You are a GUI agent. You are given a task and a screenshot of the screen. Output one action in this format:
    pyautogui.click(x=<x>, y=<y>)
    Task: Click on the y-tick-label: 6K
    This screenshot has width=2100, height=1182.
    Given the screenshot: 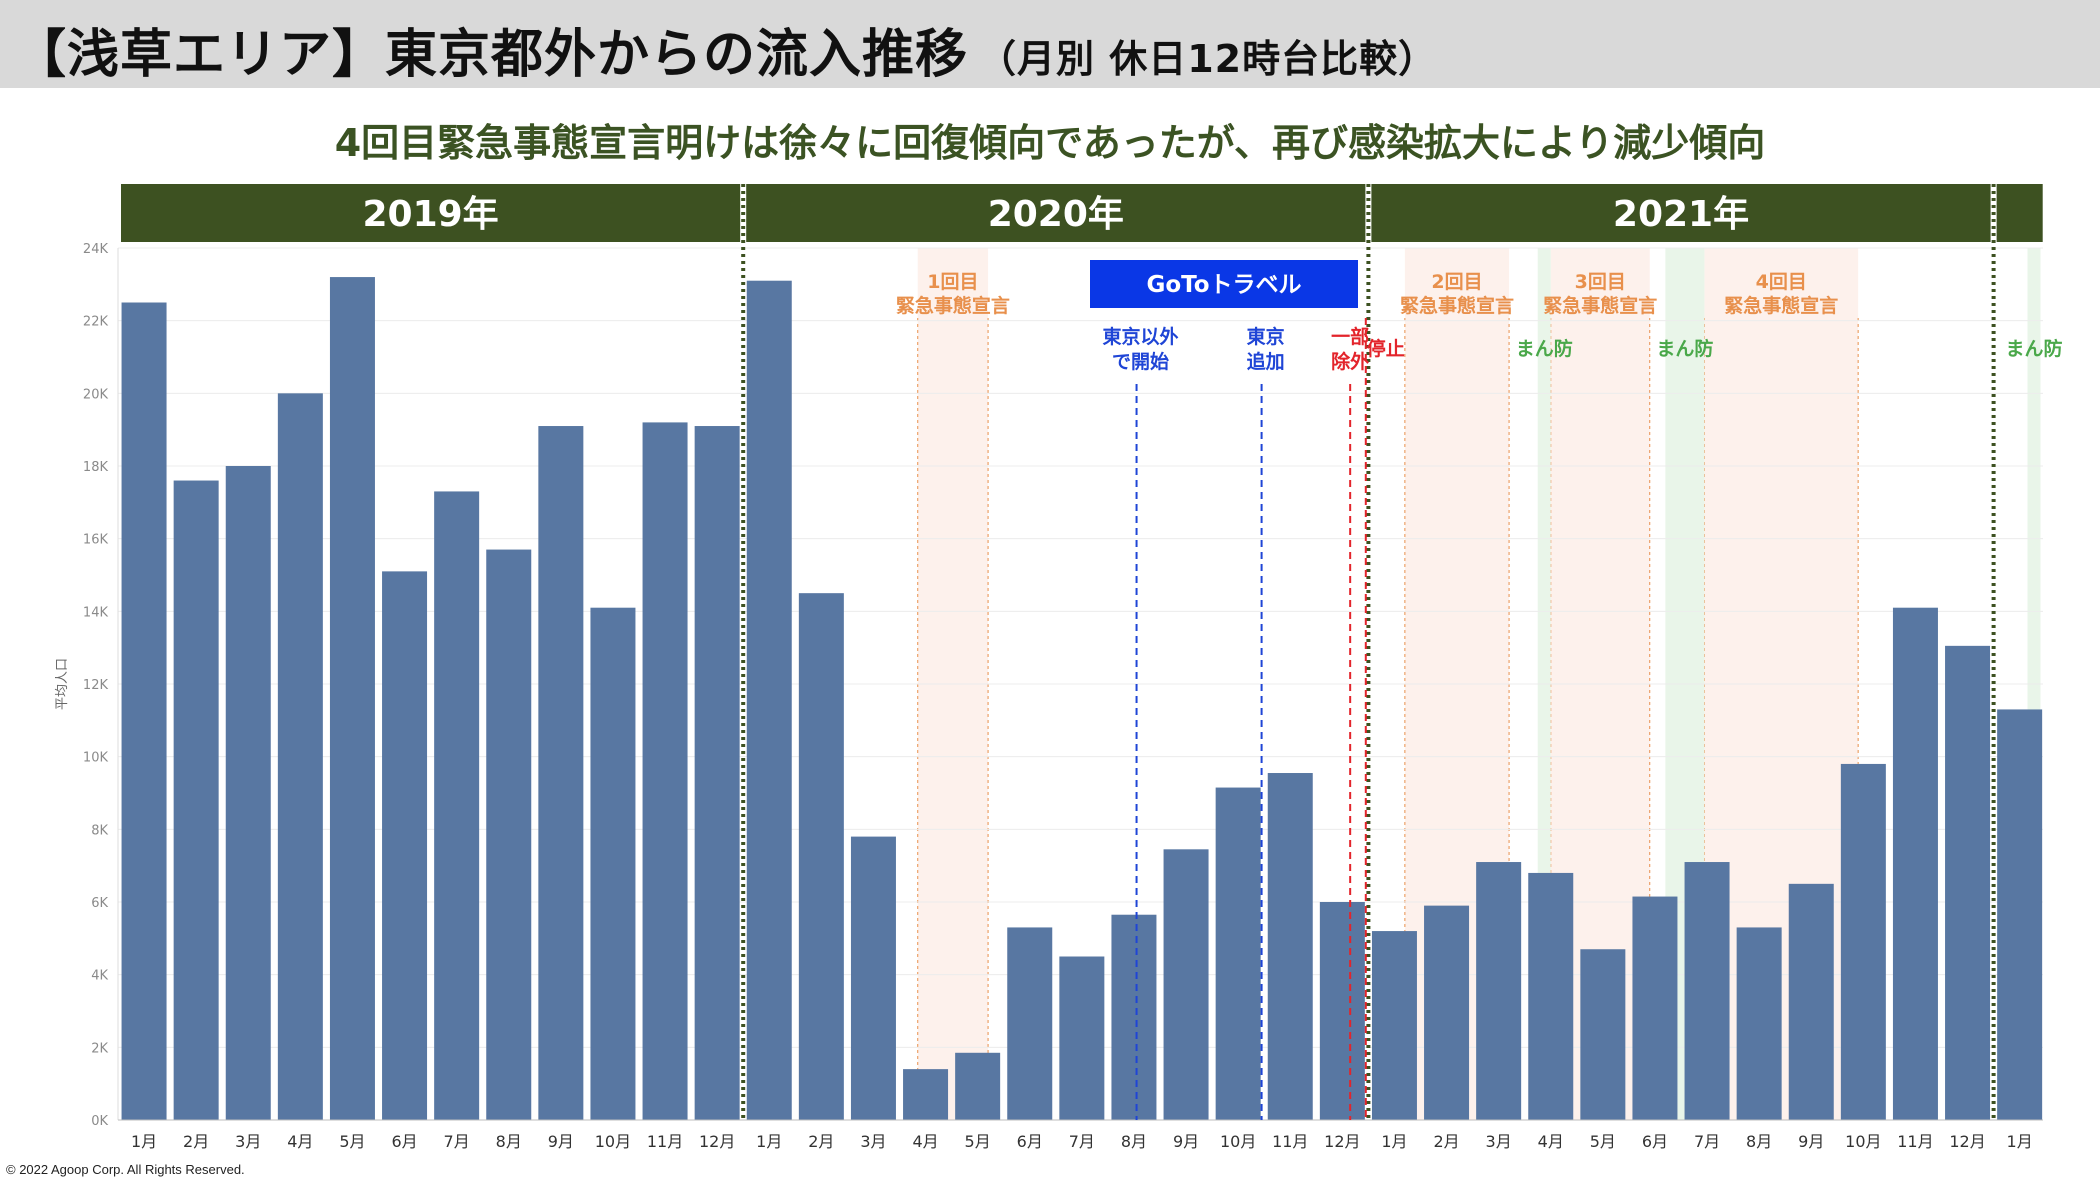 What is the action you would take?
    pyautogui.click(x=99, y=903)
    